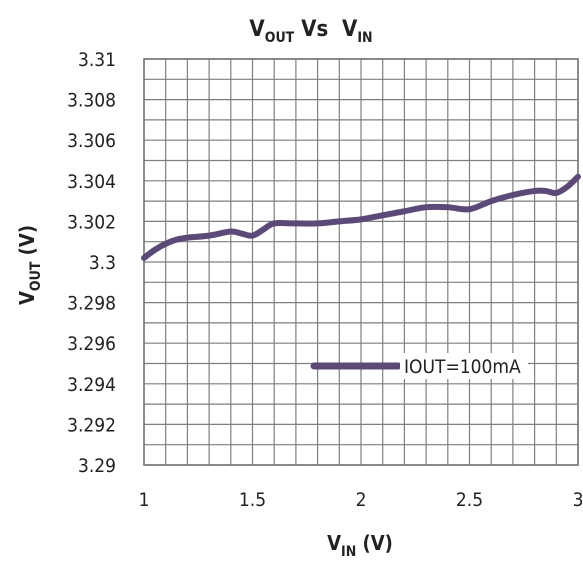  Describe the element at coordinates (91, 101) in the screenshot. I see `y-tick-label: 3.308` at that location.